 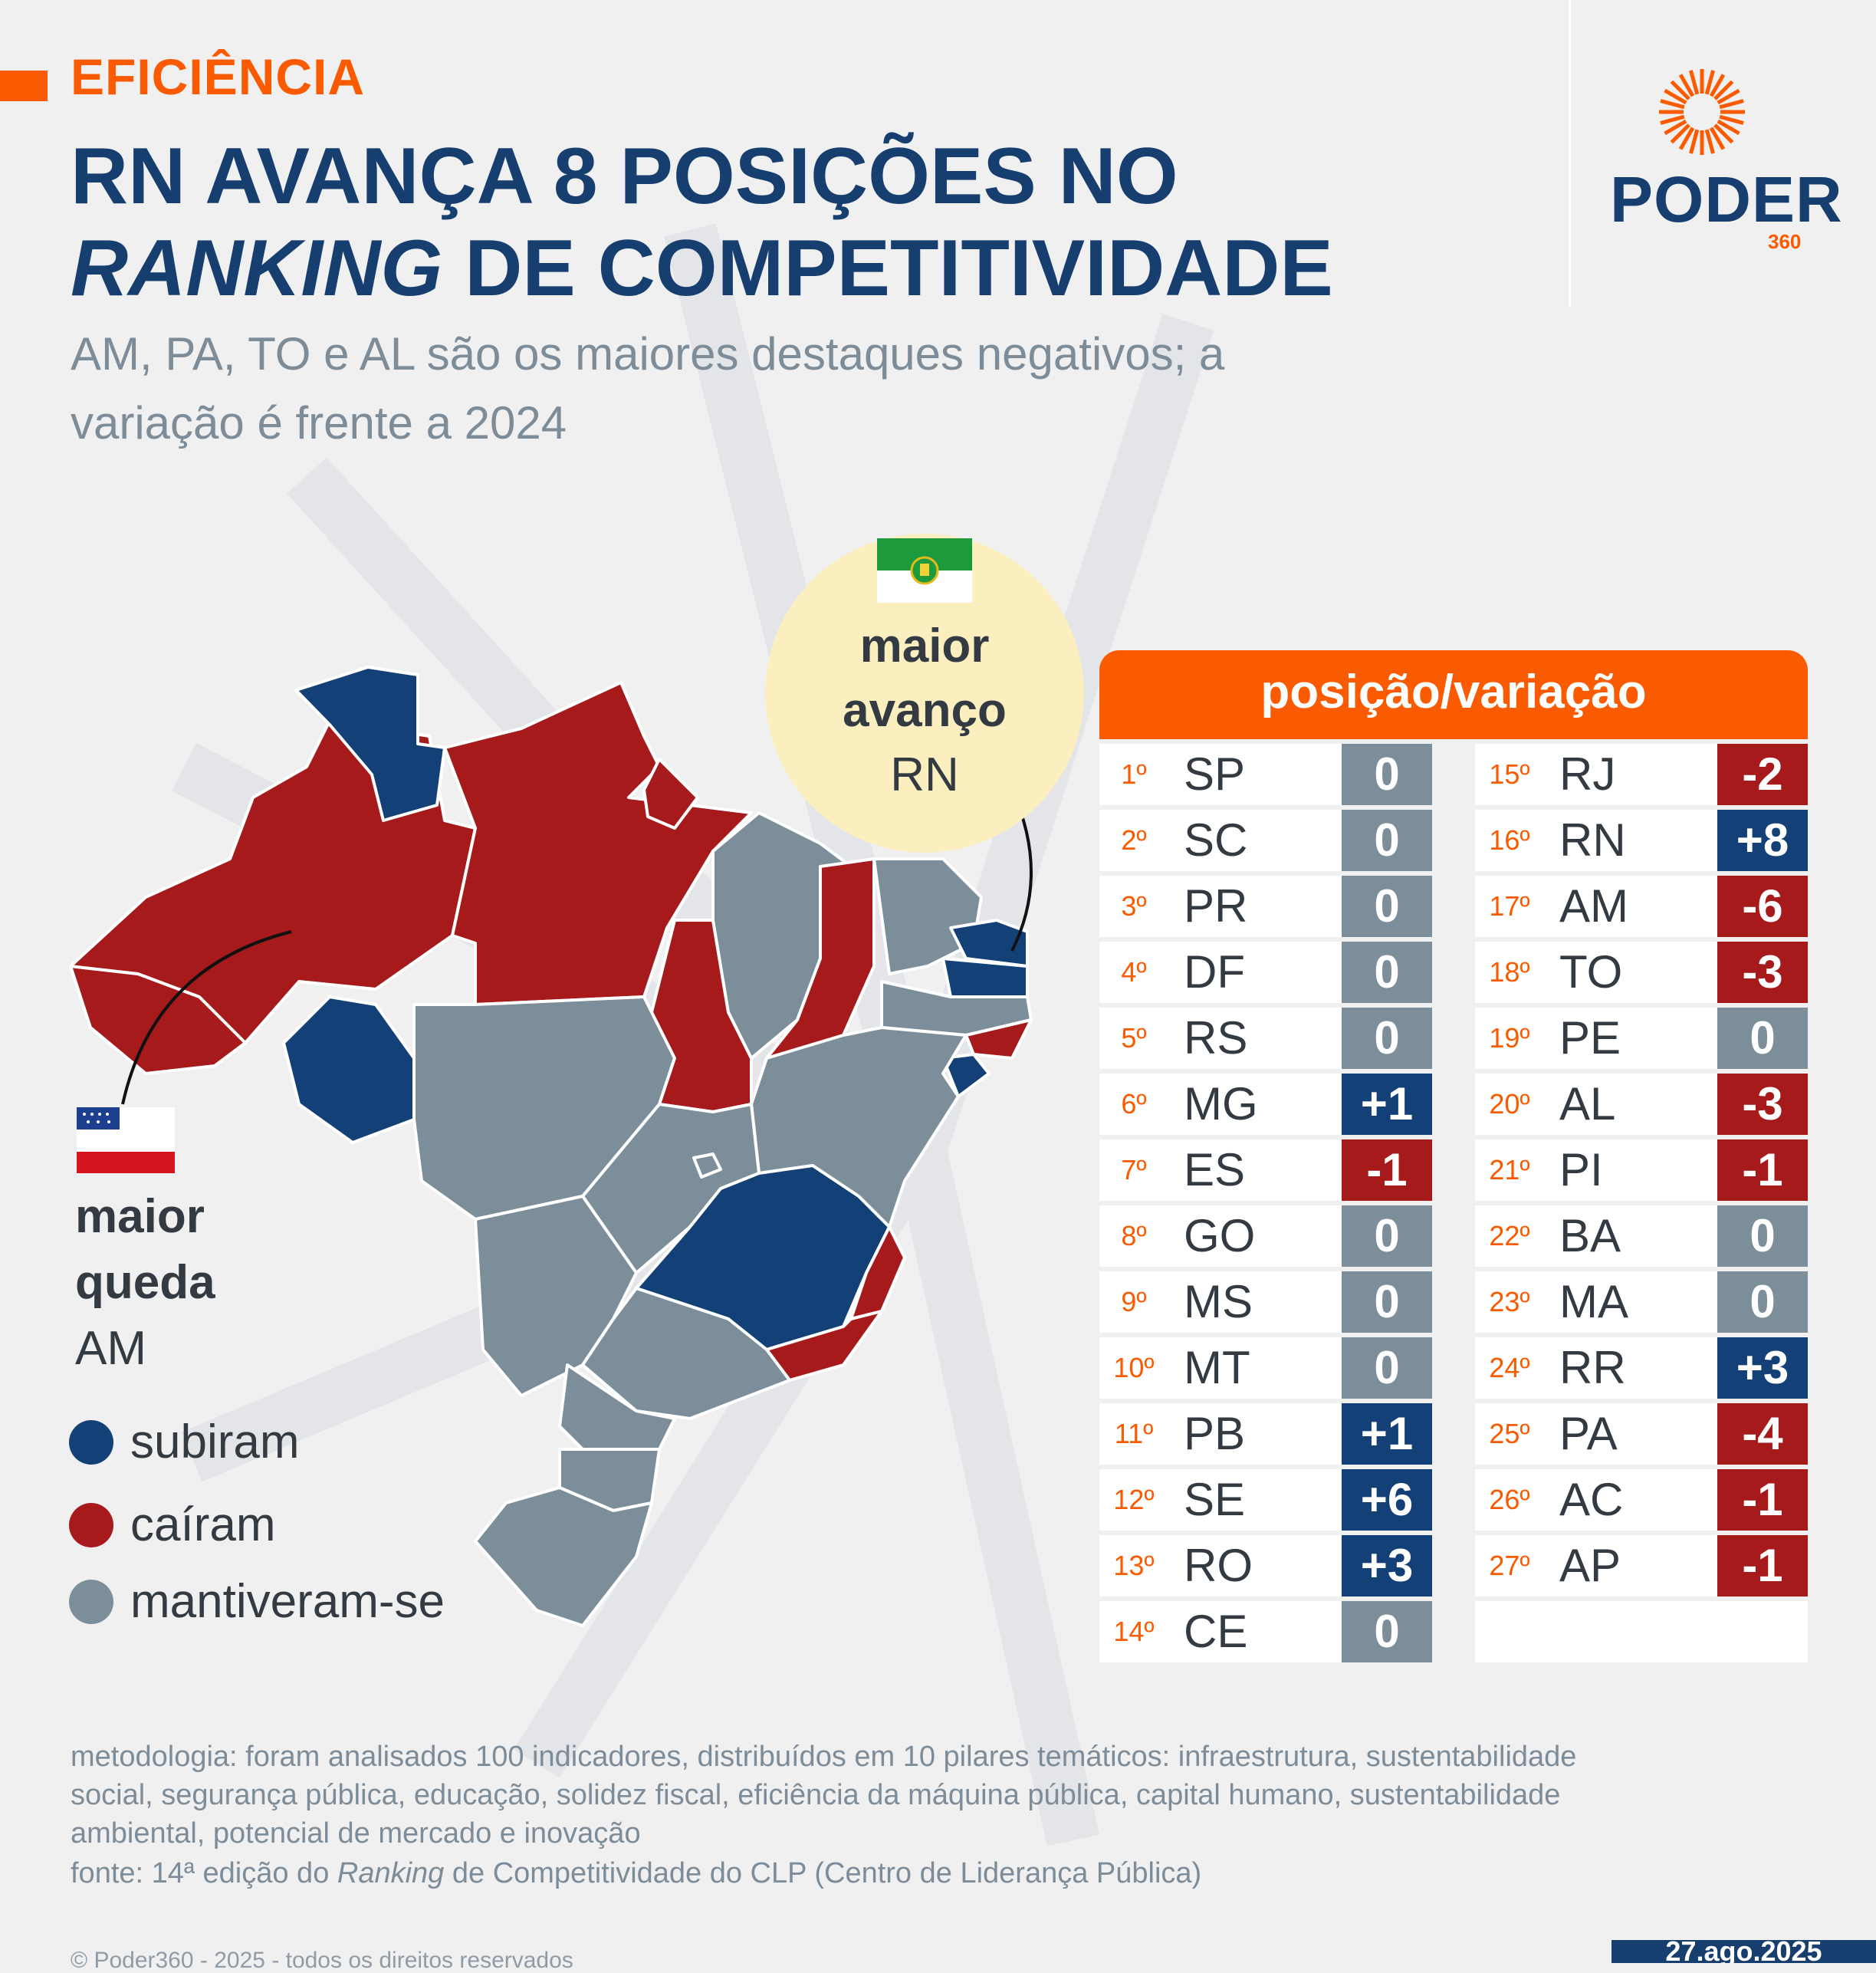 What do you see at coordinates (1509, 1565) in the screenshot?
I see `rank-position: 27º` at bounding box center [1509, 1565].